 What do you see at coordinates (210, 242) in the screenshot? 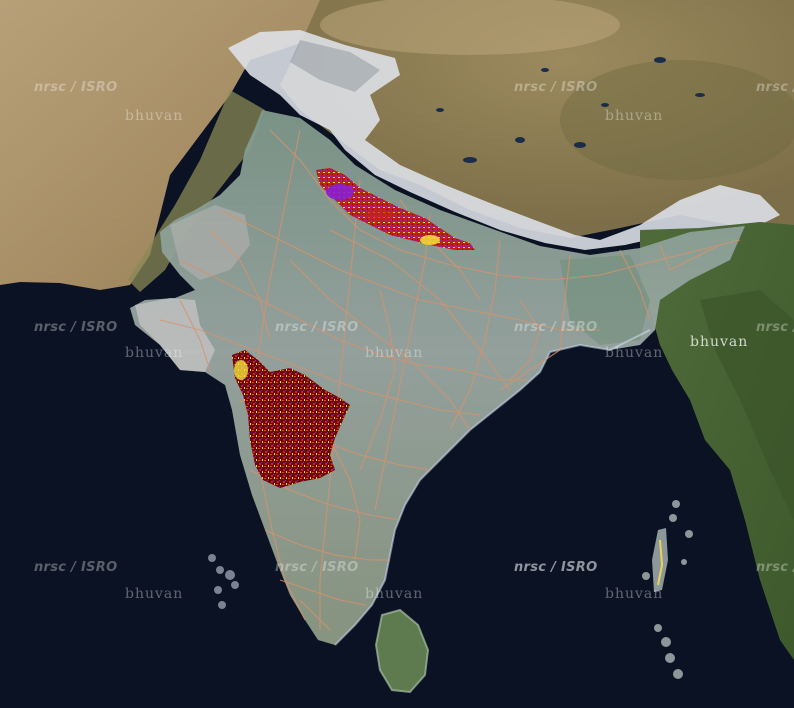
I see `thar-patch` at bounding box center [210, 242].